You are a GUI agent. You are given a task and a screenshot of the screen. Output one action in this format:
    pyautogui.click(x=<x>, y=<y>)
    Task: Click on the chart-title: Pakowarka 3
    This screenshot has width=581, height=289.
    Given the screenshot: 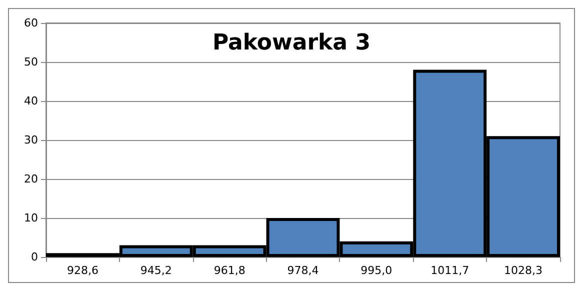 What is the action you would take?
    pyautogui.click(x=291, y=43)
    